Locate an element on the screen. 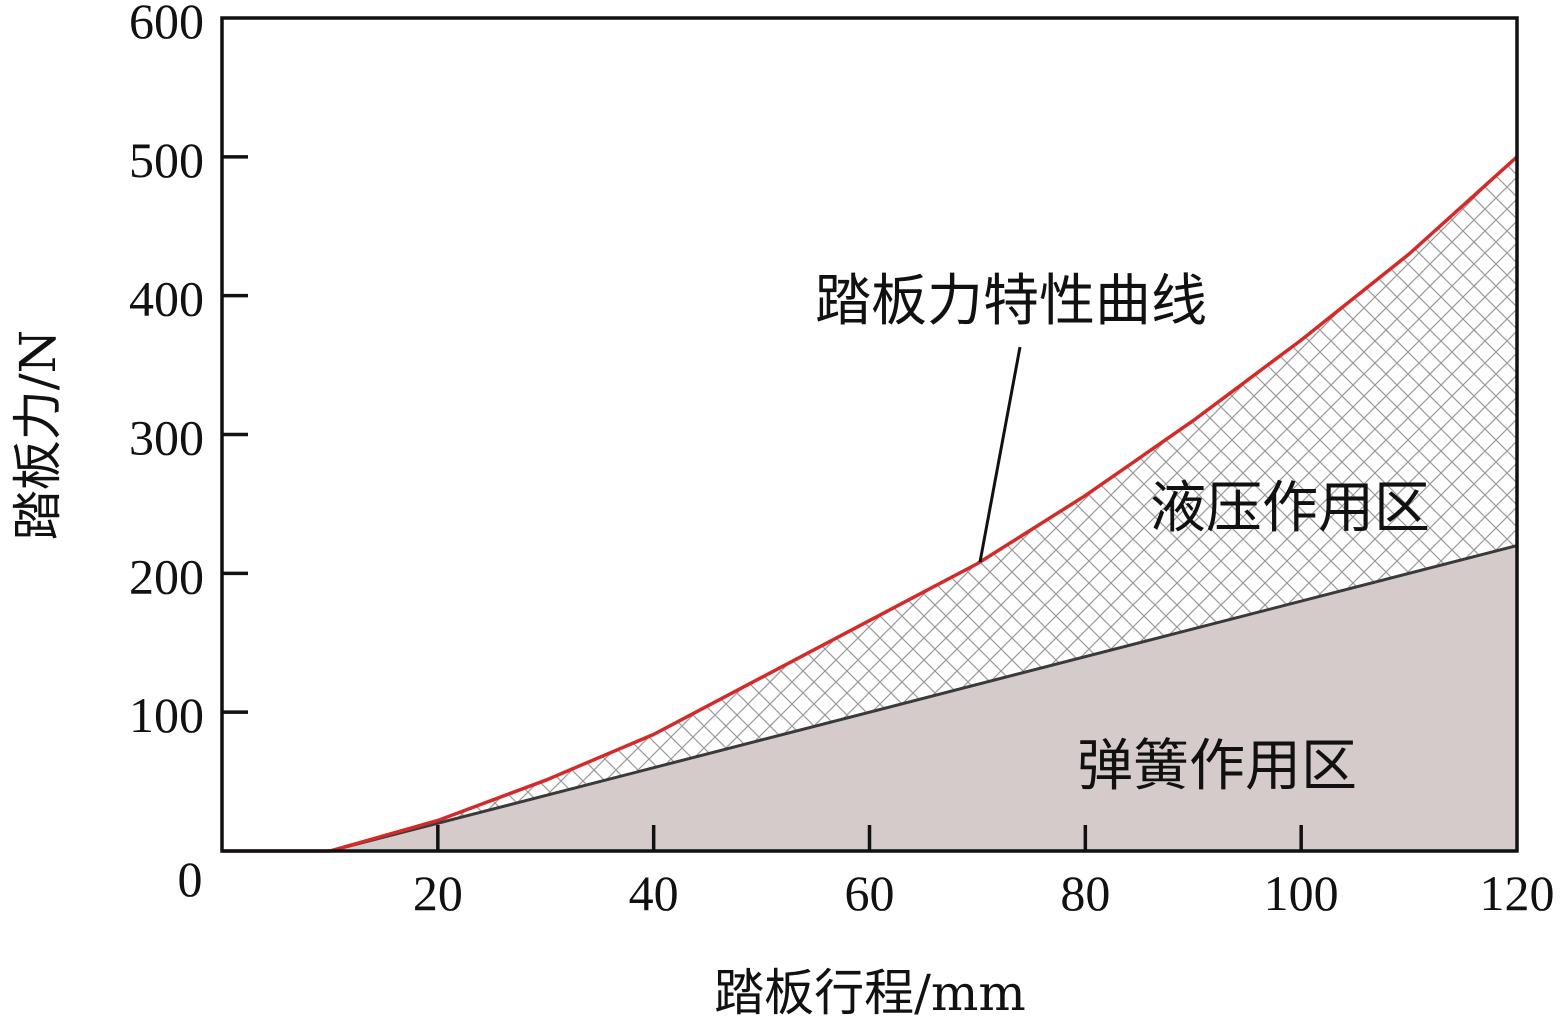 Image resolution: width=1563 pixels, height=1019 pixels. hydraulic-region-label: 液压作用区 is located at coordinates (1290, 508).